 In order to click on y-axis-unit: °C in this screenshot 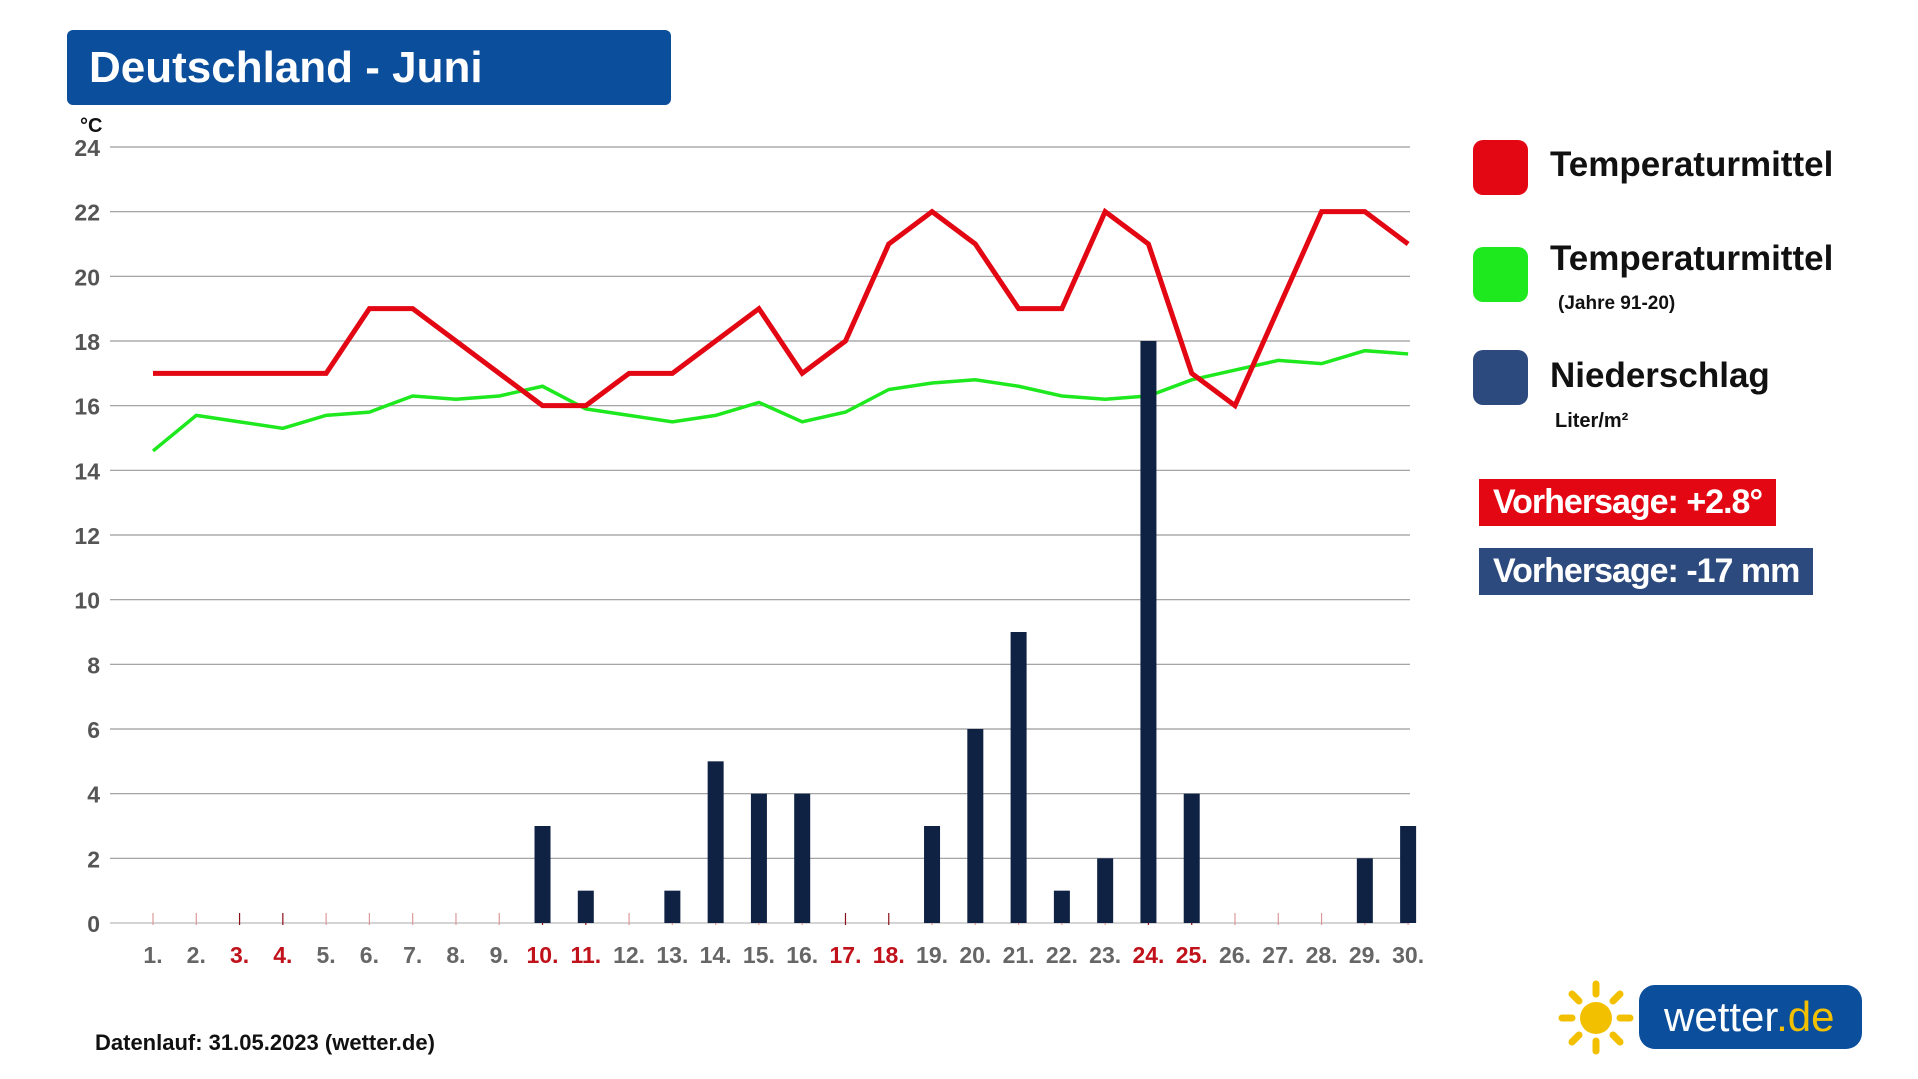, I will do `click(91, 126)`.